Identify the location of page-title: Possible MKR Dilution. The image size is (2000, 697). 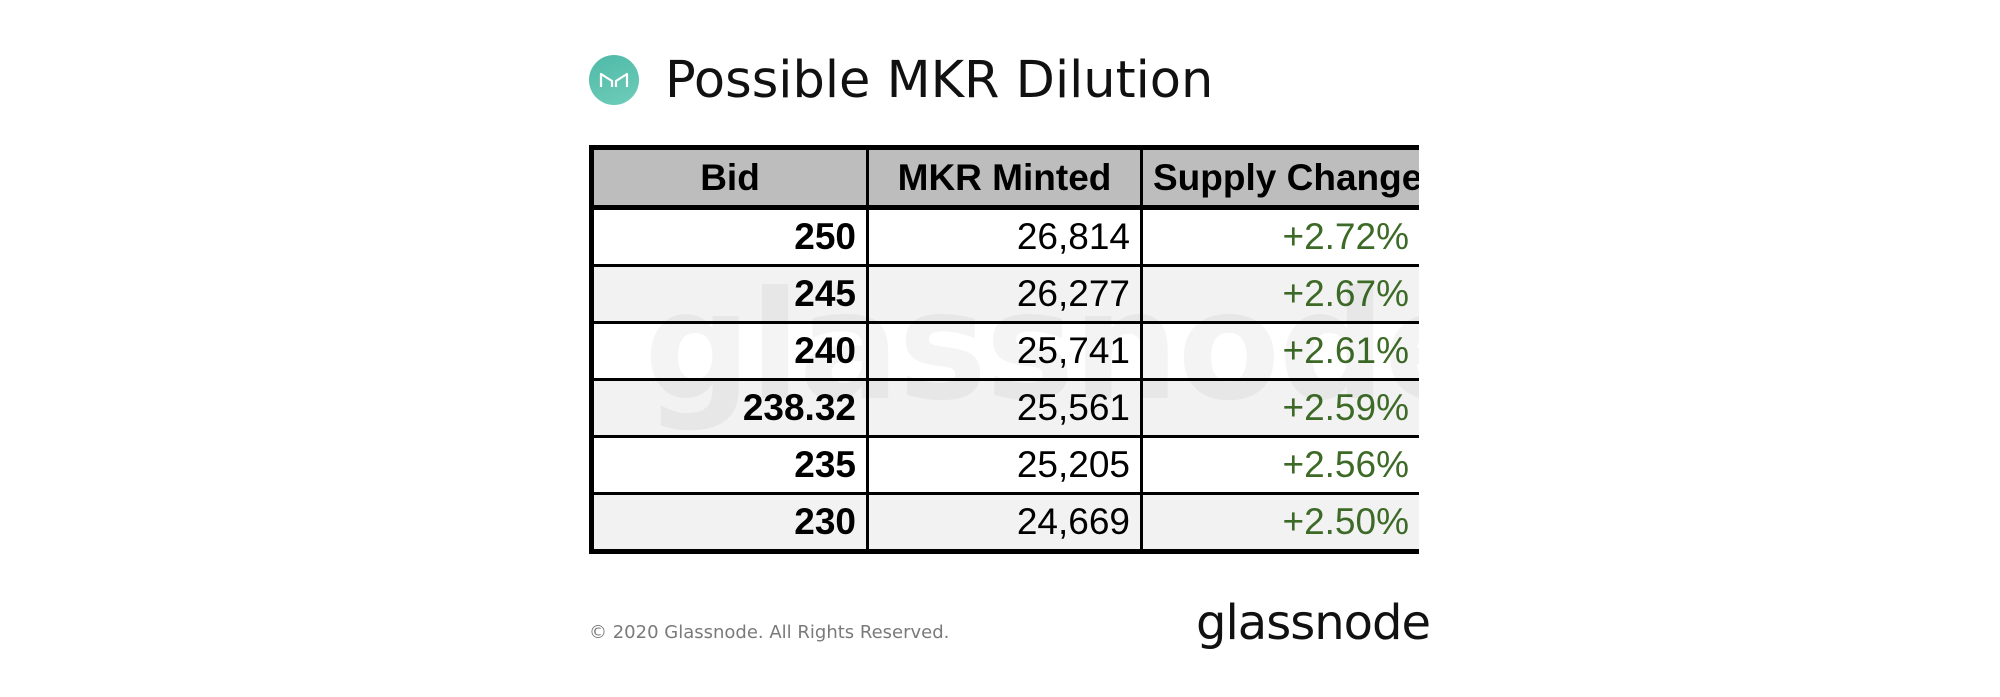
(939, 80).